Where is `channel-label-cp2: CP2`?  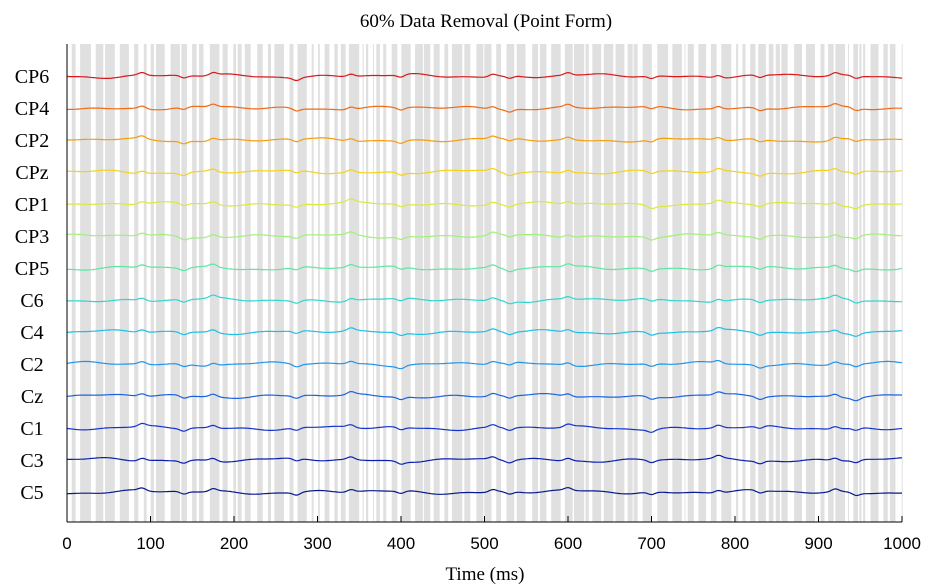
channel-label-cp2: CP2 is located at coordinates (32, 141).